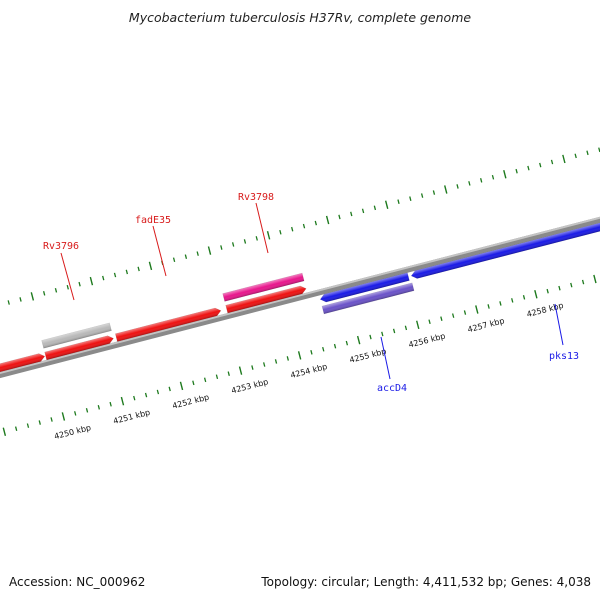 The image size is (600, 600). I want to click on scale-label-4255: 4255 kbp, so click(368, 356).